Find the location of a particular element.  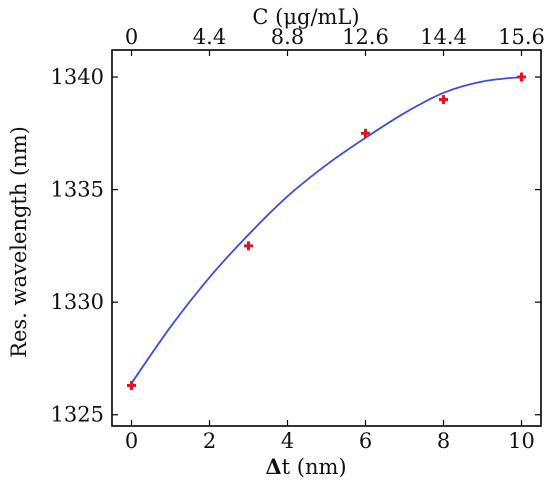

x2-tick-label: 12.6 is located at coordinates (365, 37).